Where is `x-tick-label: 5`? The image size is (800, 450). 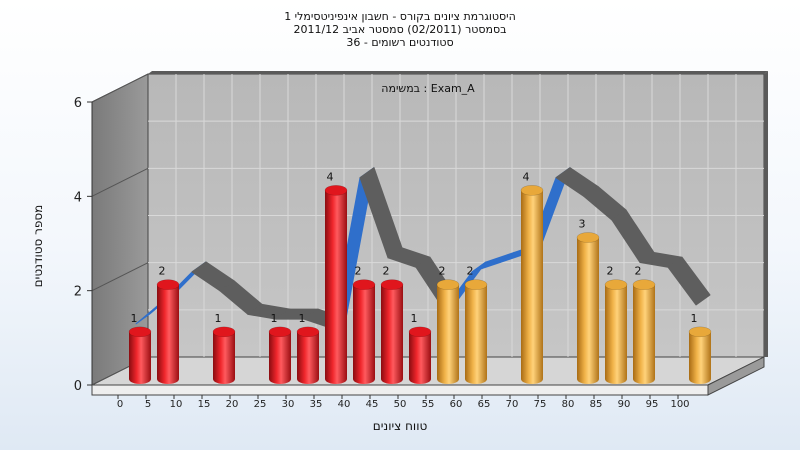
x-tick-label: 5 is located at coordinates (148, 404).